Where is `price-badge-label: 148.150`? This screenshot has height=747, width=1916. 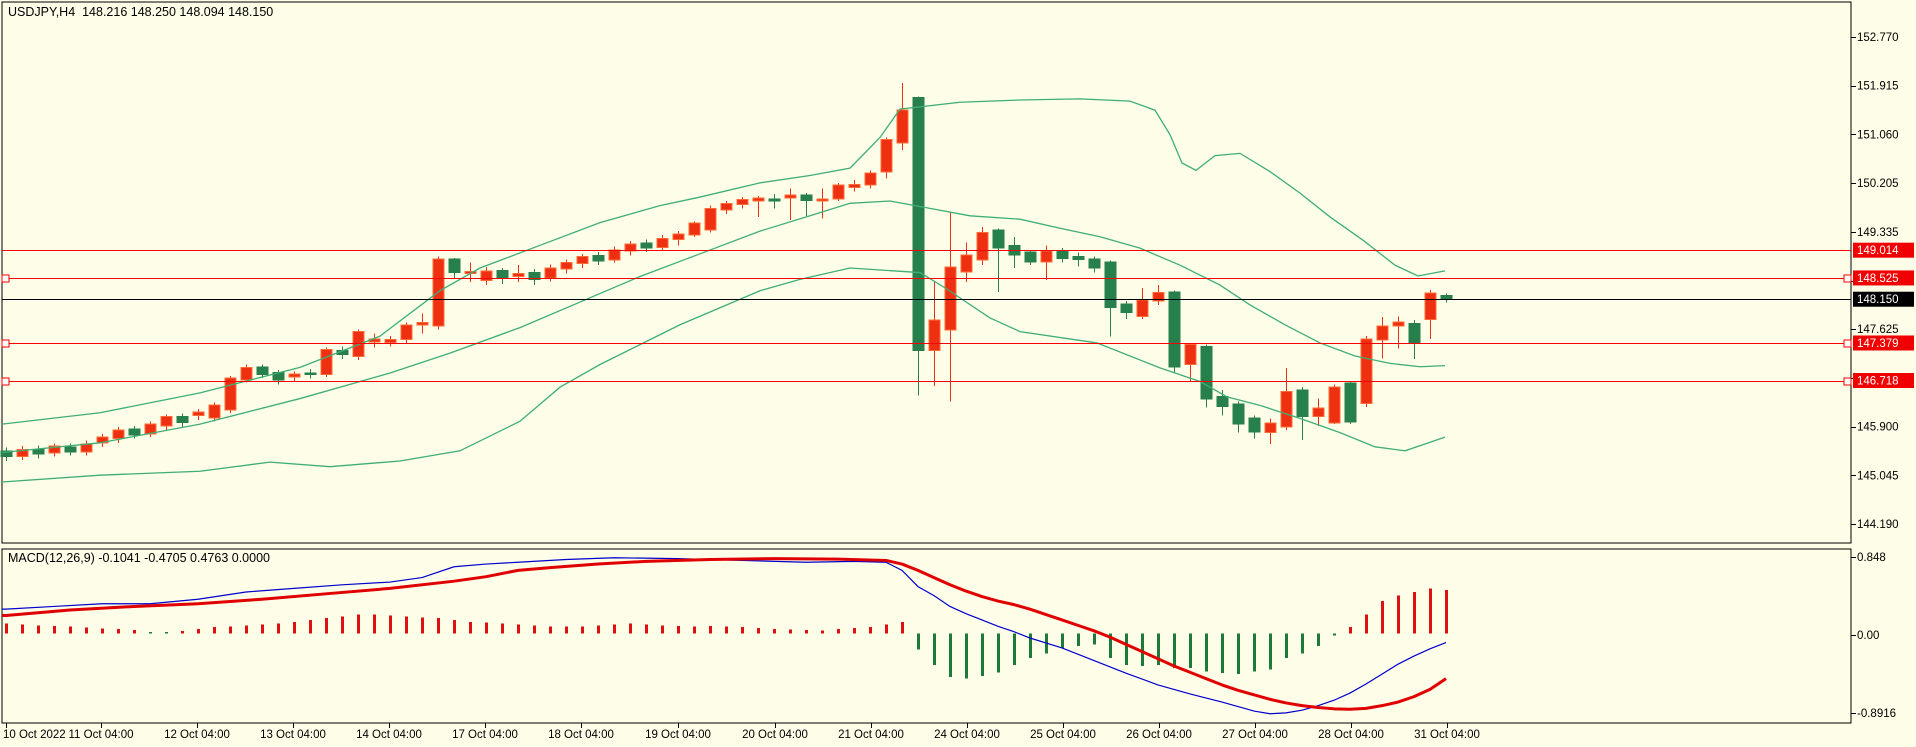 price-badge-label: 148.150 is located at coordinates (1878, 300).